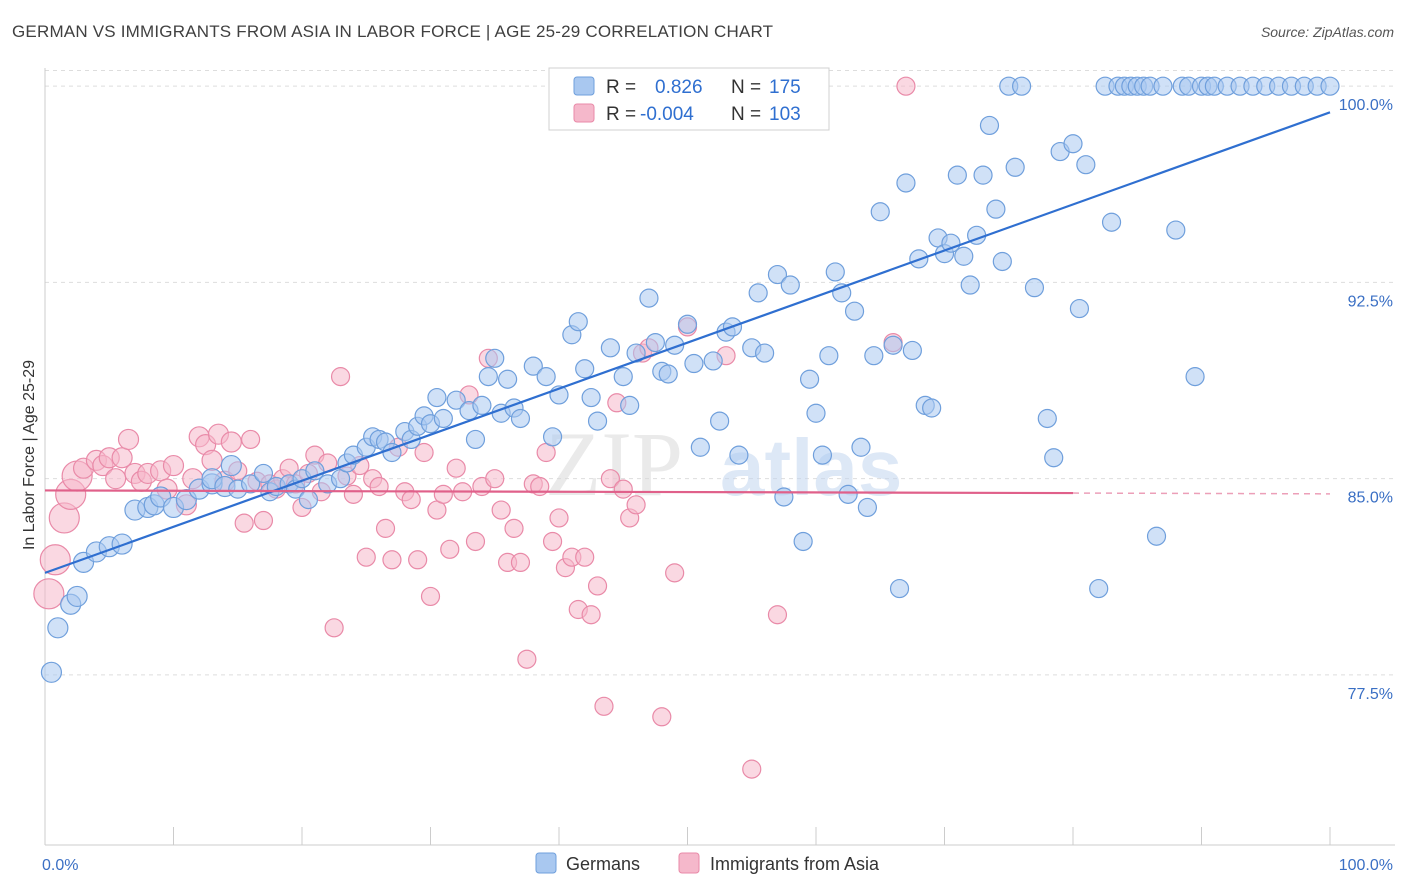 The width and height of the screenshot is (1406, 892). I want to click on legend-r-label-germans: R =, so click(621, 87).